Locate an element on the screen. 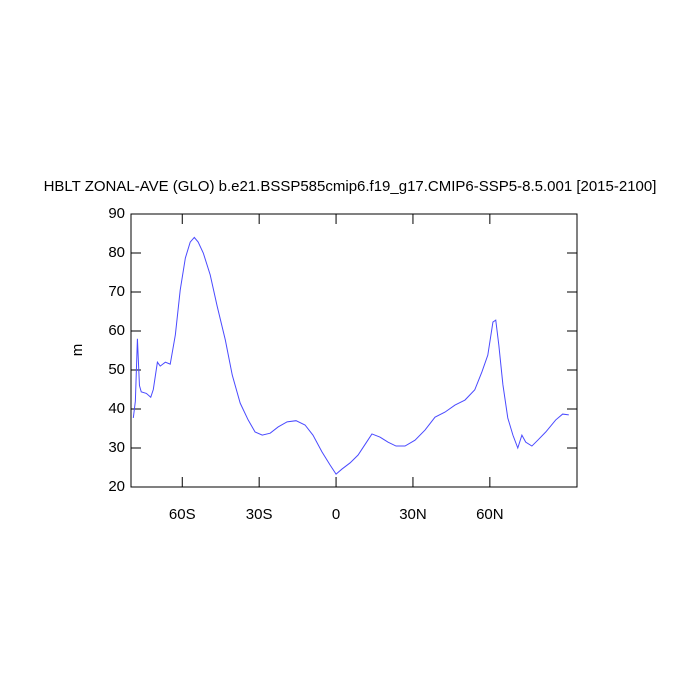 The image size is (700, 700). x-tick-label: 30N is located at coordinates (413, 514).